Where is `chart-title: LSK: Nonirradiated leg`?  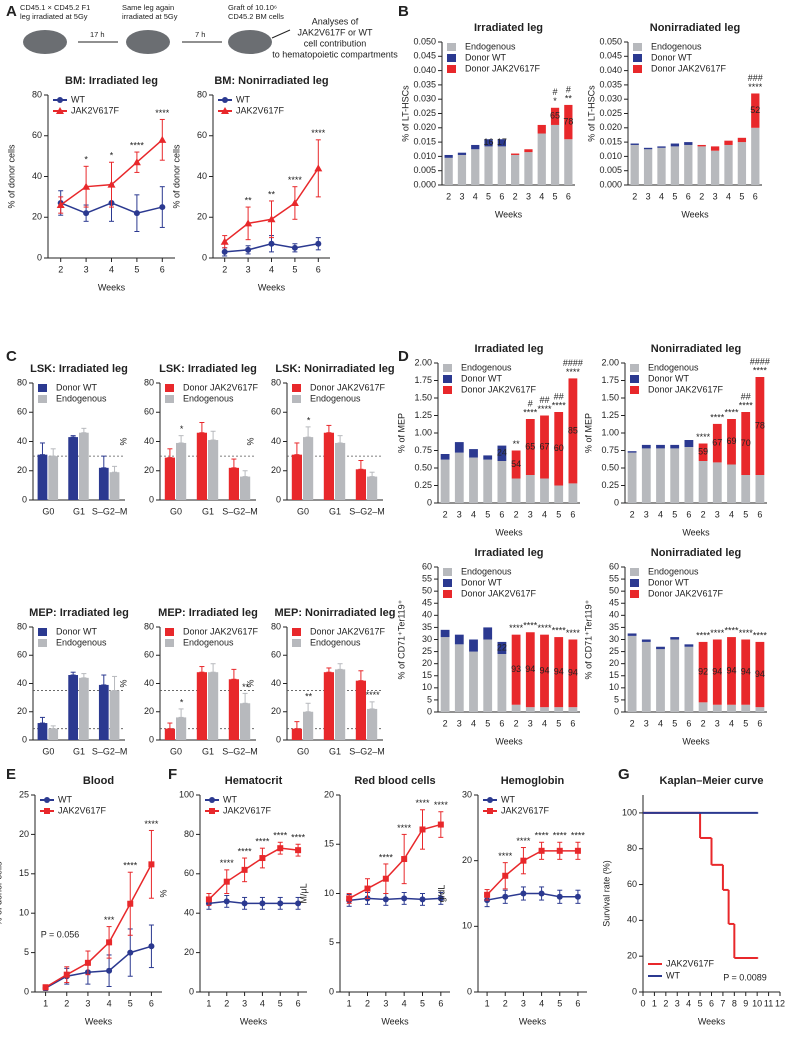 chart-title: LSK: Nonirradiated leg is located at coordinates (334, 369).